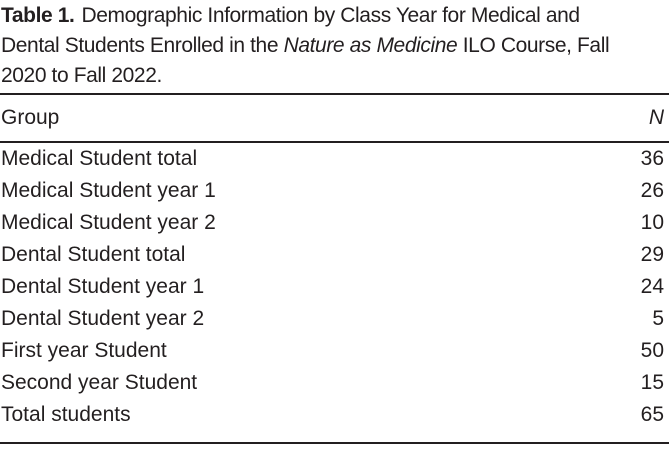  Describe the element at coordinates (370, 45) in the screenshot. I see `course-name-italic: Nature as Medicine` at that location.